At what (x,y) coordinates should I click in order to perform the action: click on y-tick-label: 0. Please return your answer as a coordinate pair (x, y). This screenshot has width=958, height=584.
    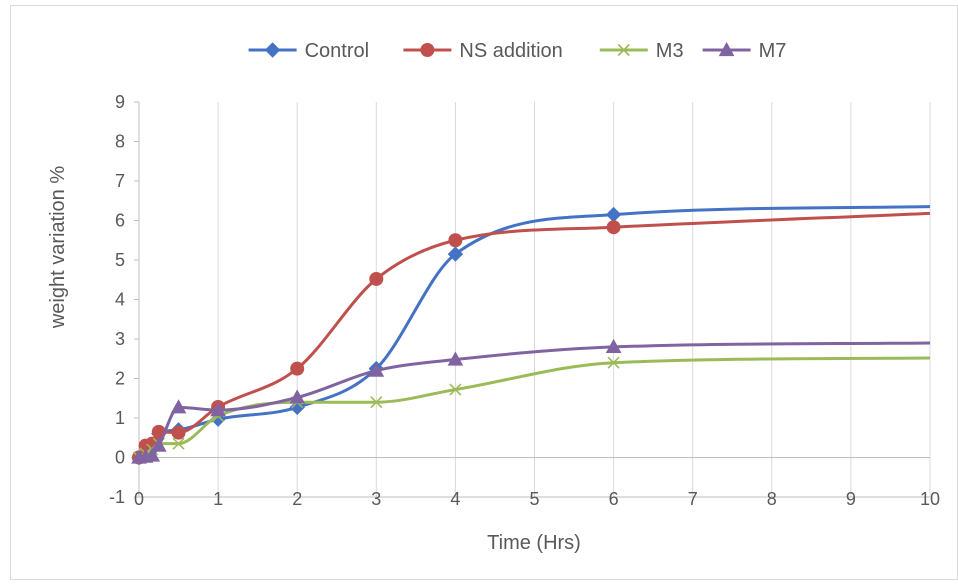
    Looking at the image, I should click on (120, 458).